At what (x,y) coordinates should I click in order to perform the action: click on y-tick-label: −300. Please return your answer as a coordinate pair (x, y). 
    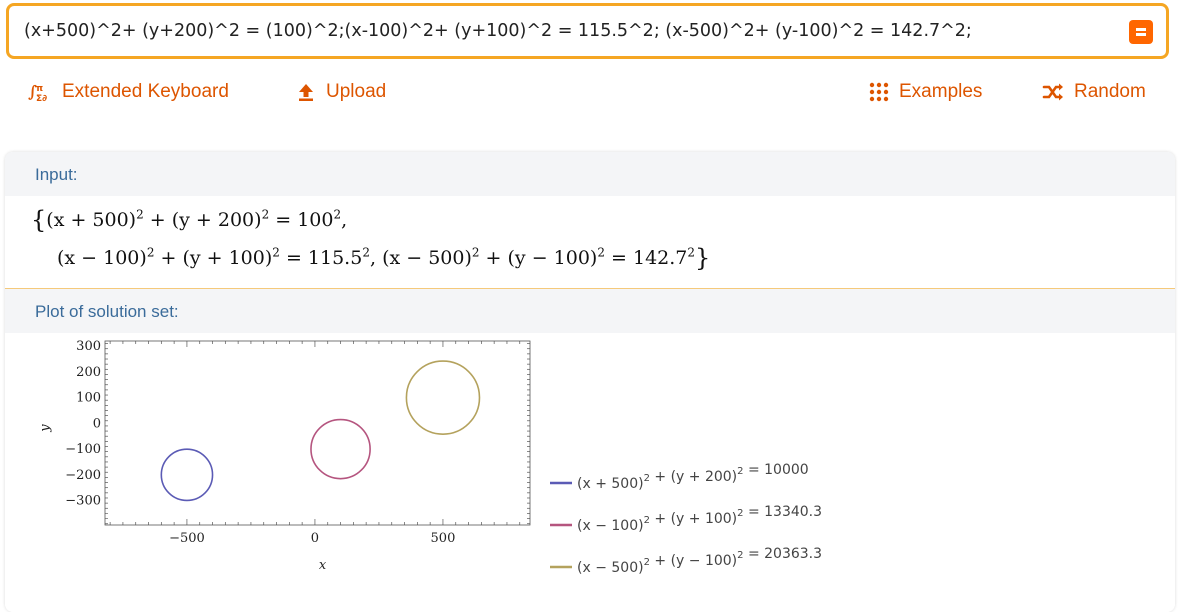
    Looking at the image, I should click on (83, 501).